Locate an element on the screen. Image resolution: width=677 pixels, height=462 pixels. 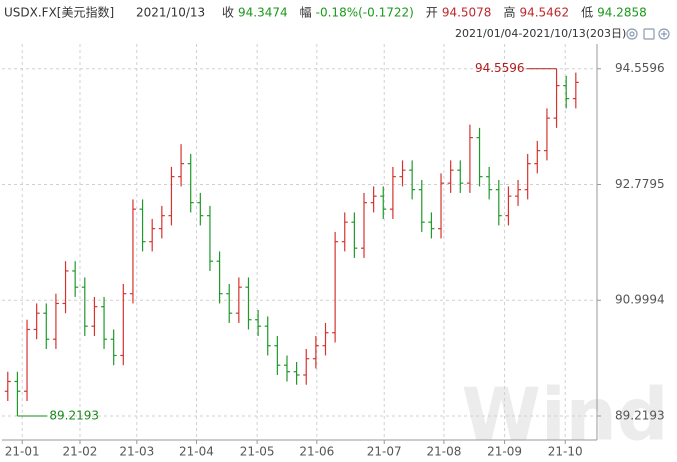
quote-label: 开 is located at coordinates (432, 13).